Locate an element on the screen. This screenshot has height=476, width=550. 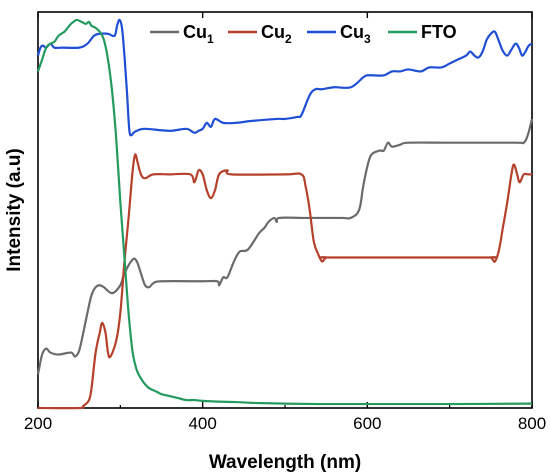
x-tick-label-600: 600 is located at coordinates (367, 423).